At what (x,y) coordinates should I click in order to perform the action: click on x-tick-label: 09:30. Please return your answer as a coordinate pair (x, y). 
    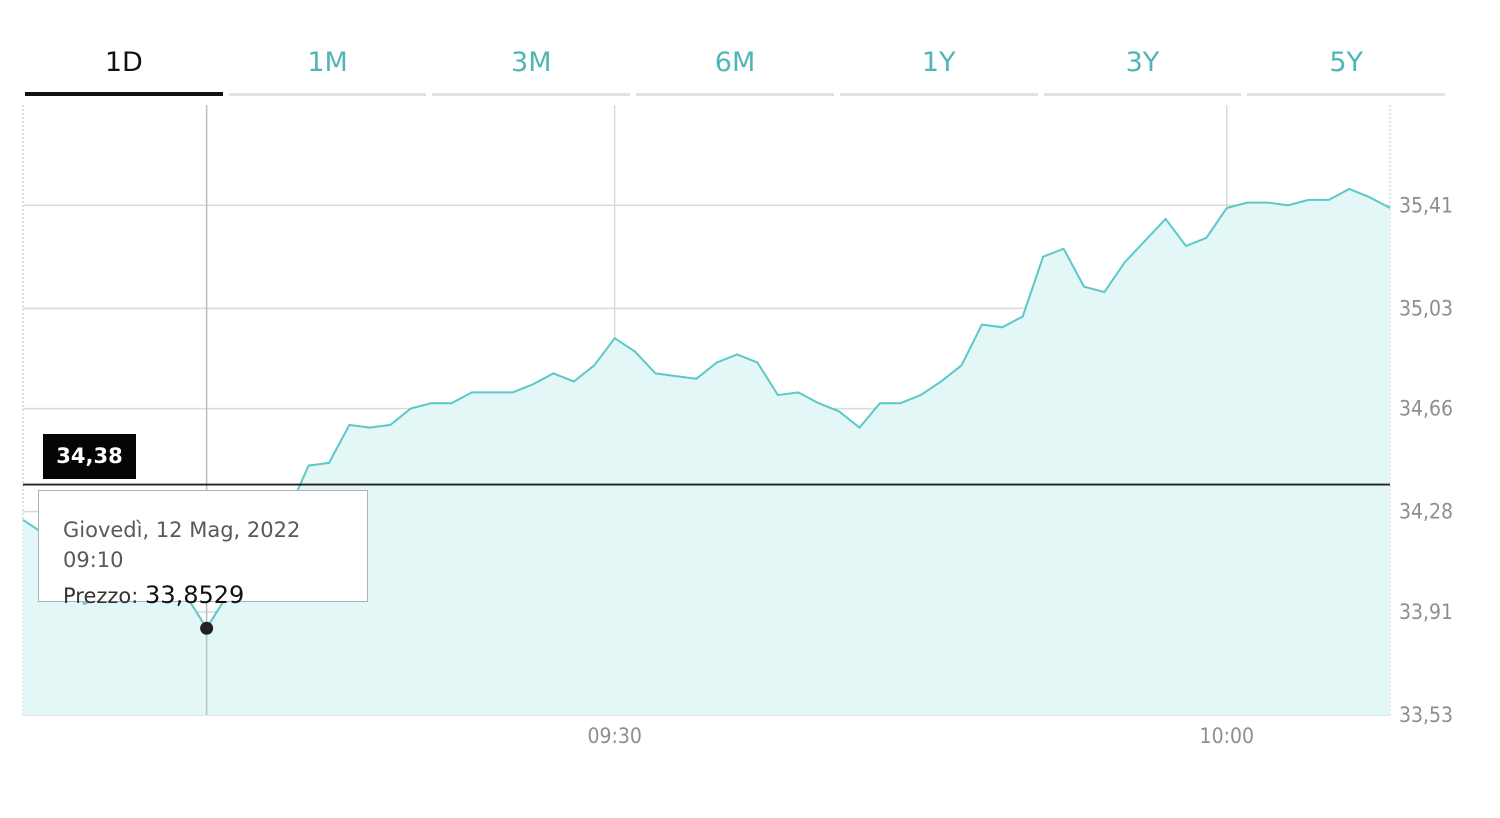
    Looking at the image, I should click on (614, 736).